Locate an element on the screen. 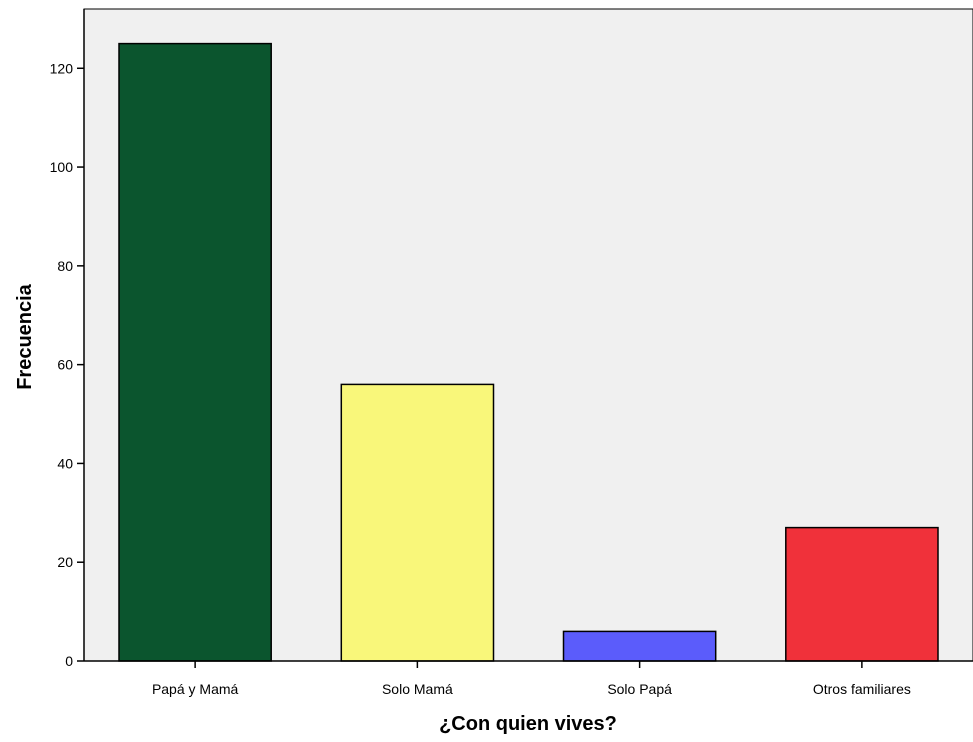  y-axis-title: Frecuencia is located at coordinates (25, 336).